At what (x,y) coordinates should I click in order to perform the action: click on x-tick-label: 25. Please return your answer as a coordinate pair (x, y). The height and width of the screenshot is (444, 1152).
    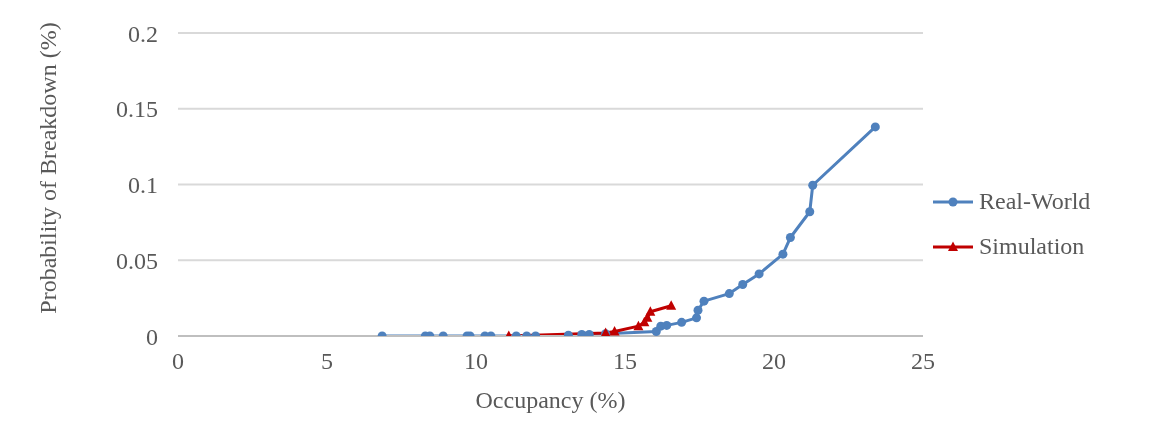
    Looking at the image, I should click on (923, 361).